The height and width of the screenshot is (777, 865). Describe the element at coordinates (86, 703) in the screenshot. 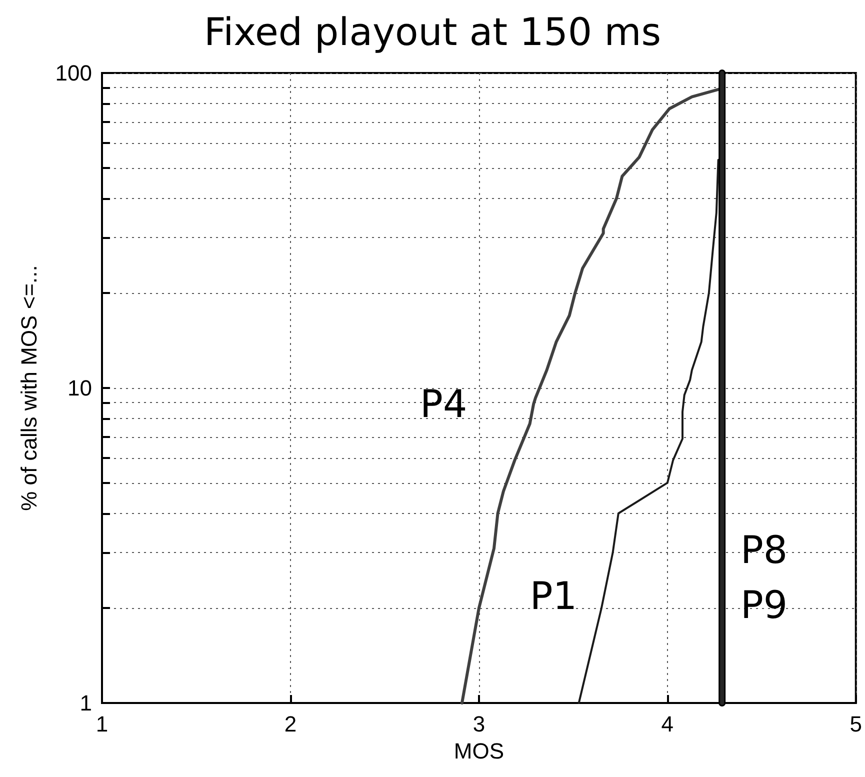

I see `y-tick-label: 1` at that location.